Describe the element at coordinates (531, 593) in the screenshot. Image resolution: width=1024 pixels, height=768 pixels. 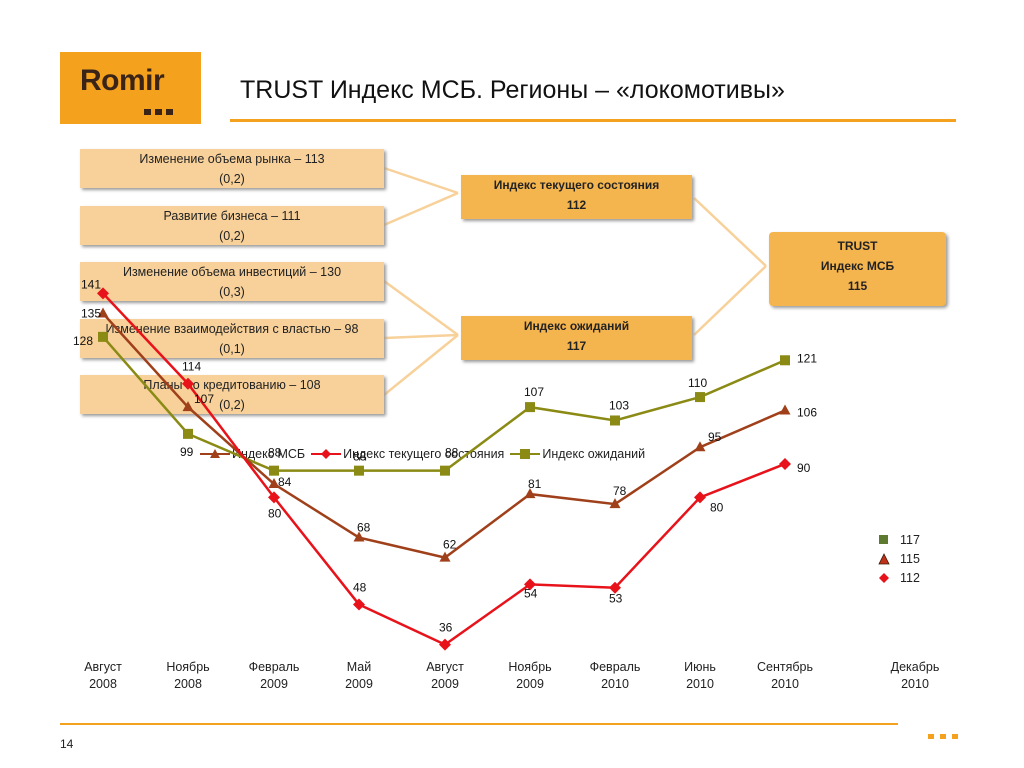
I see `data-label: 54` at that location.